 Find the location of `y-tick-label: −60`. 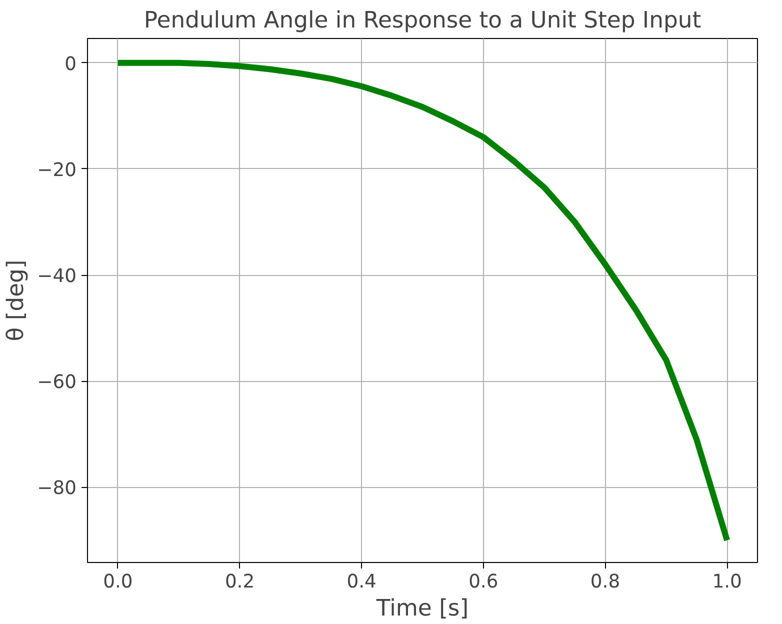

y-tick-label: −60 is located at coordinates (57, 383).